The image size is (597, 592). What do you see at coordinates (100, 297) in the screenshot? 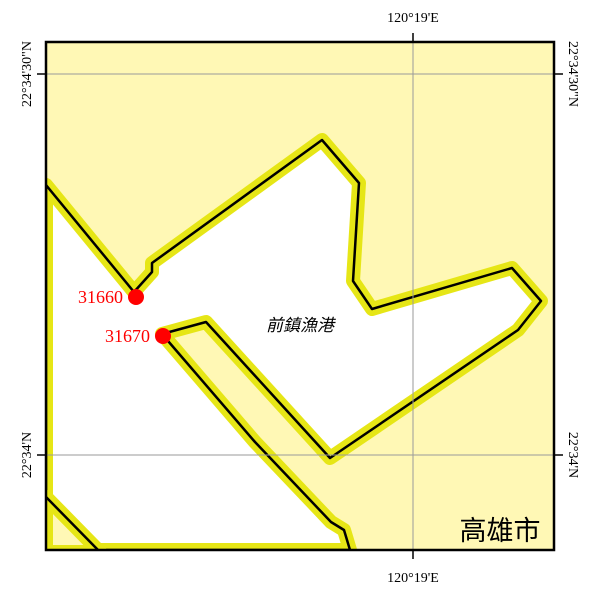
I see `station-label-31660: 31660` at bounding box center [100, 297].